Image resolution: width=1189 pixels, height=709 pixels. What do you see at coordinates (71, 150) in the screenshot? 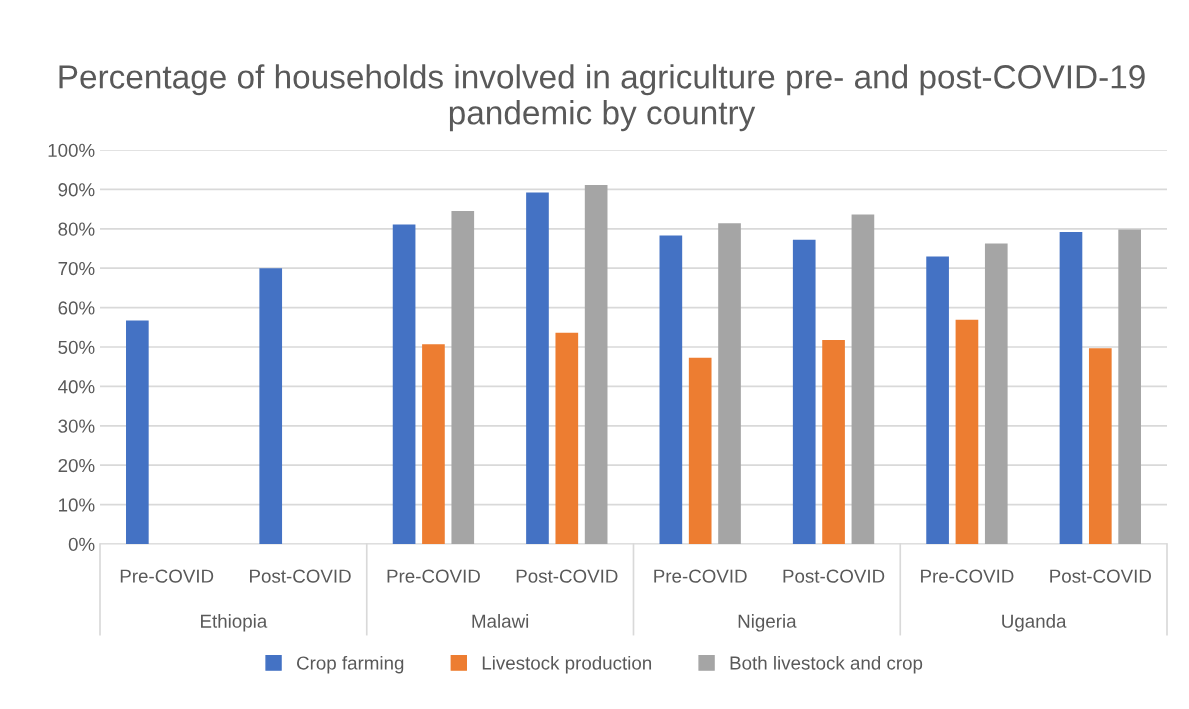
I see `y-tick-label: 100%` at bounding box center [71, 150].